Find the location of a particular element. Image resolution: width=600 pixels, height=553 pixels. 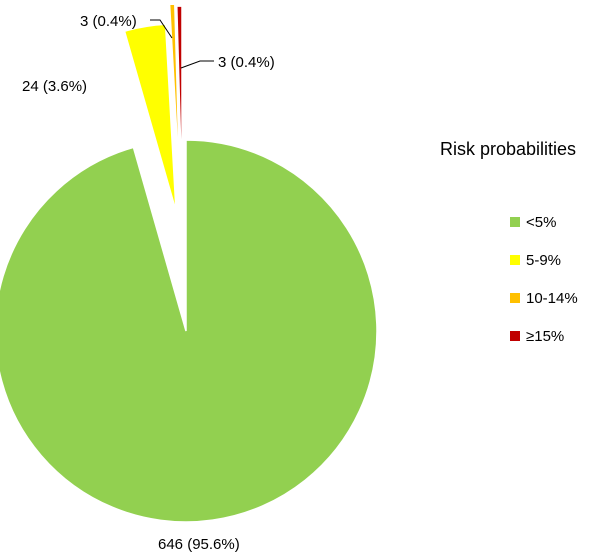

pie-slice-10-14pct is located at coordinates (174, 97).